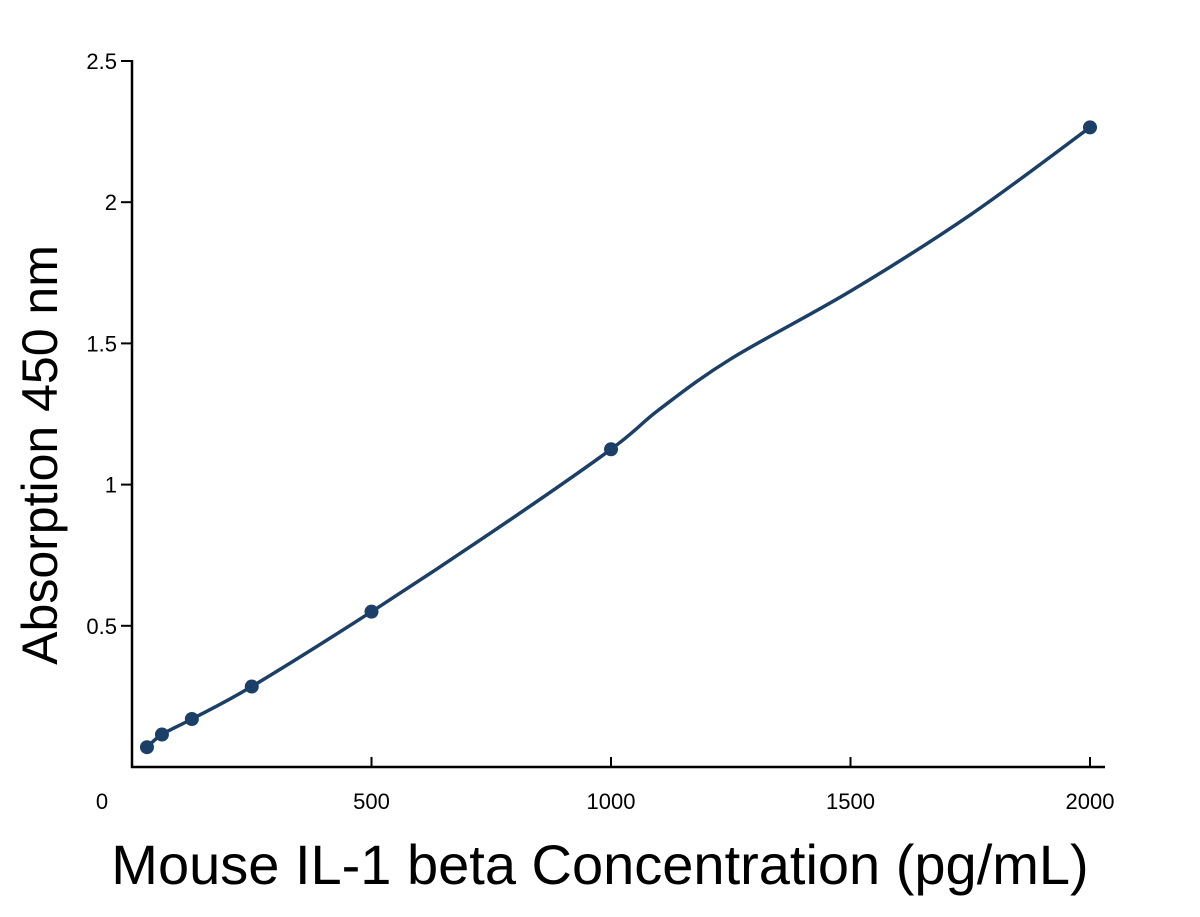 The height and width of the screenshot is (917, 1200). Describe the element at coordinates (101, 61) in the screenshot. I see `y-tick-label: 2.5` at that location.